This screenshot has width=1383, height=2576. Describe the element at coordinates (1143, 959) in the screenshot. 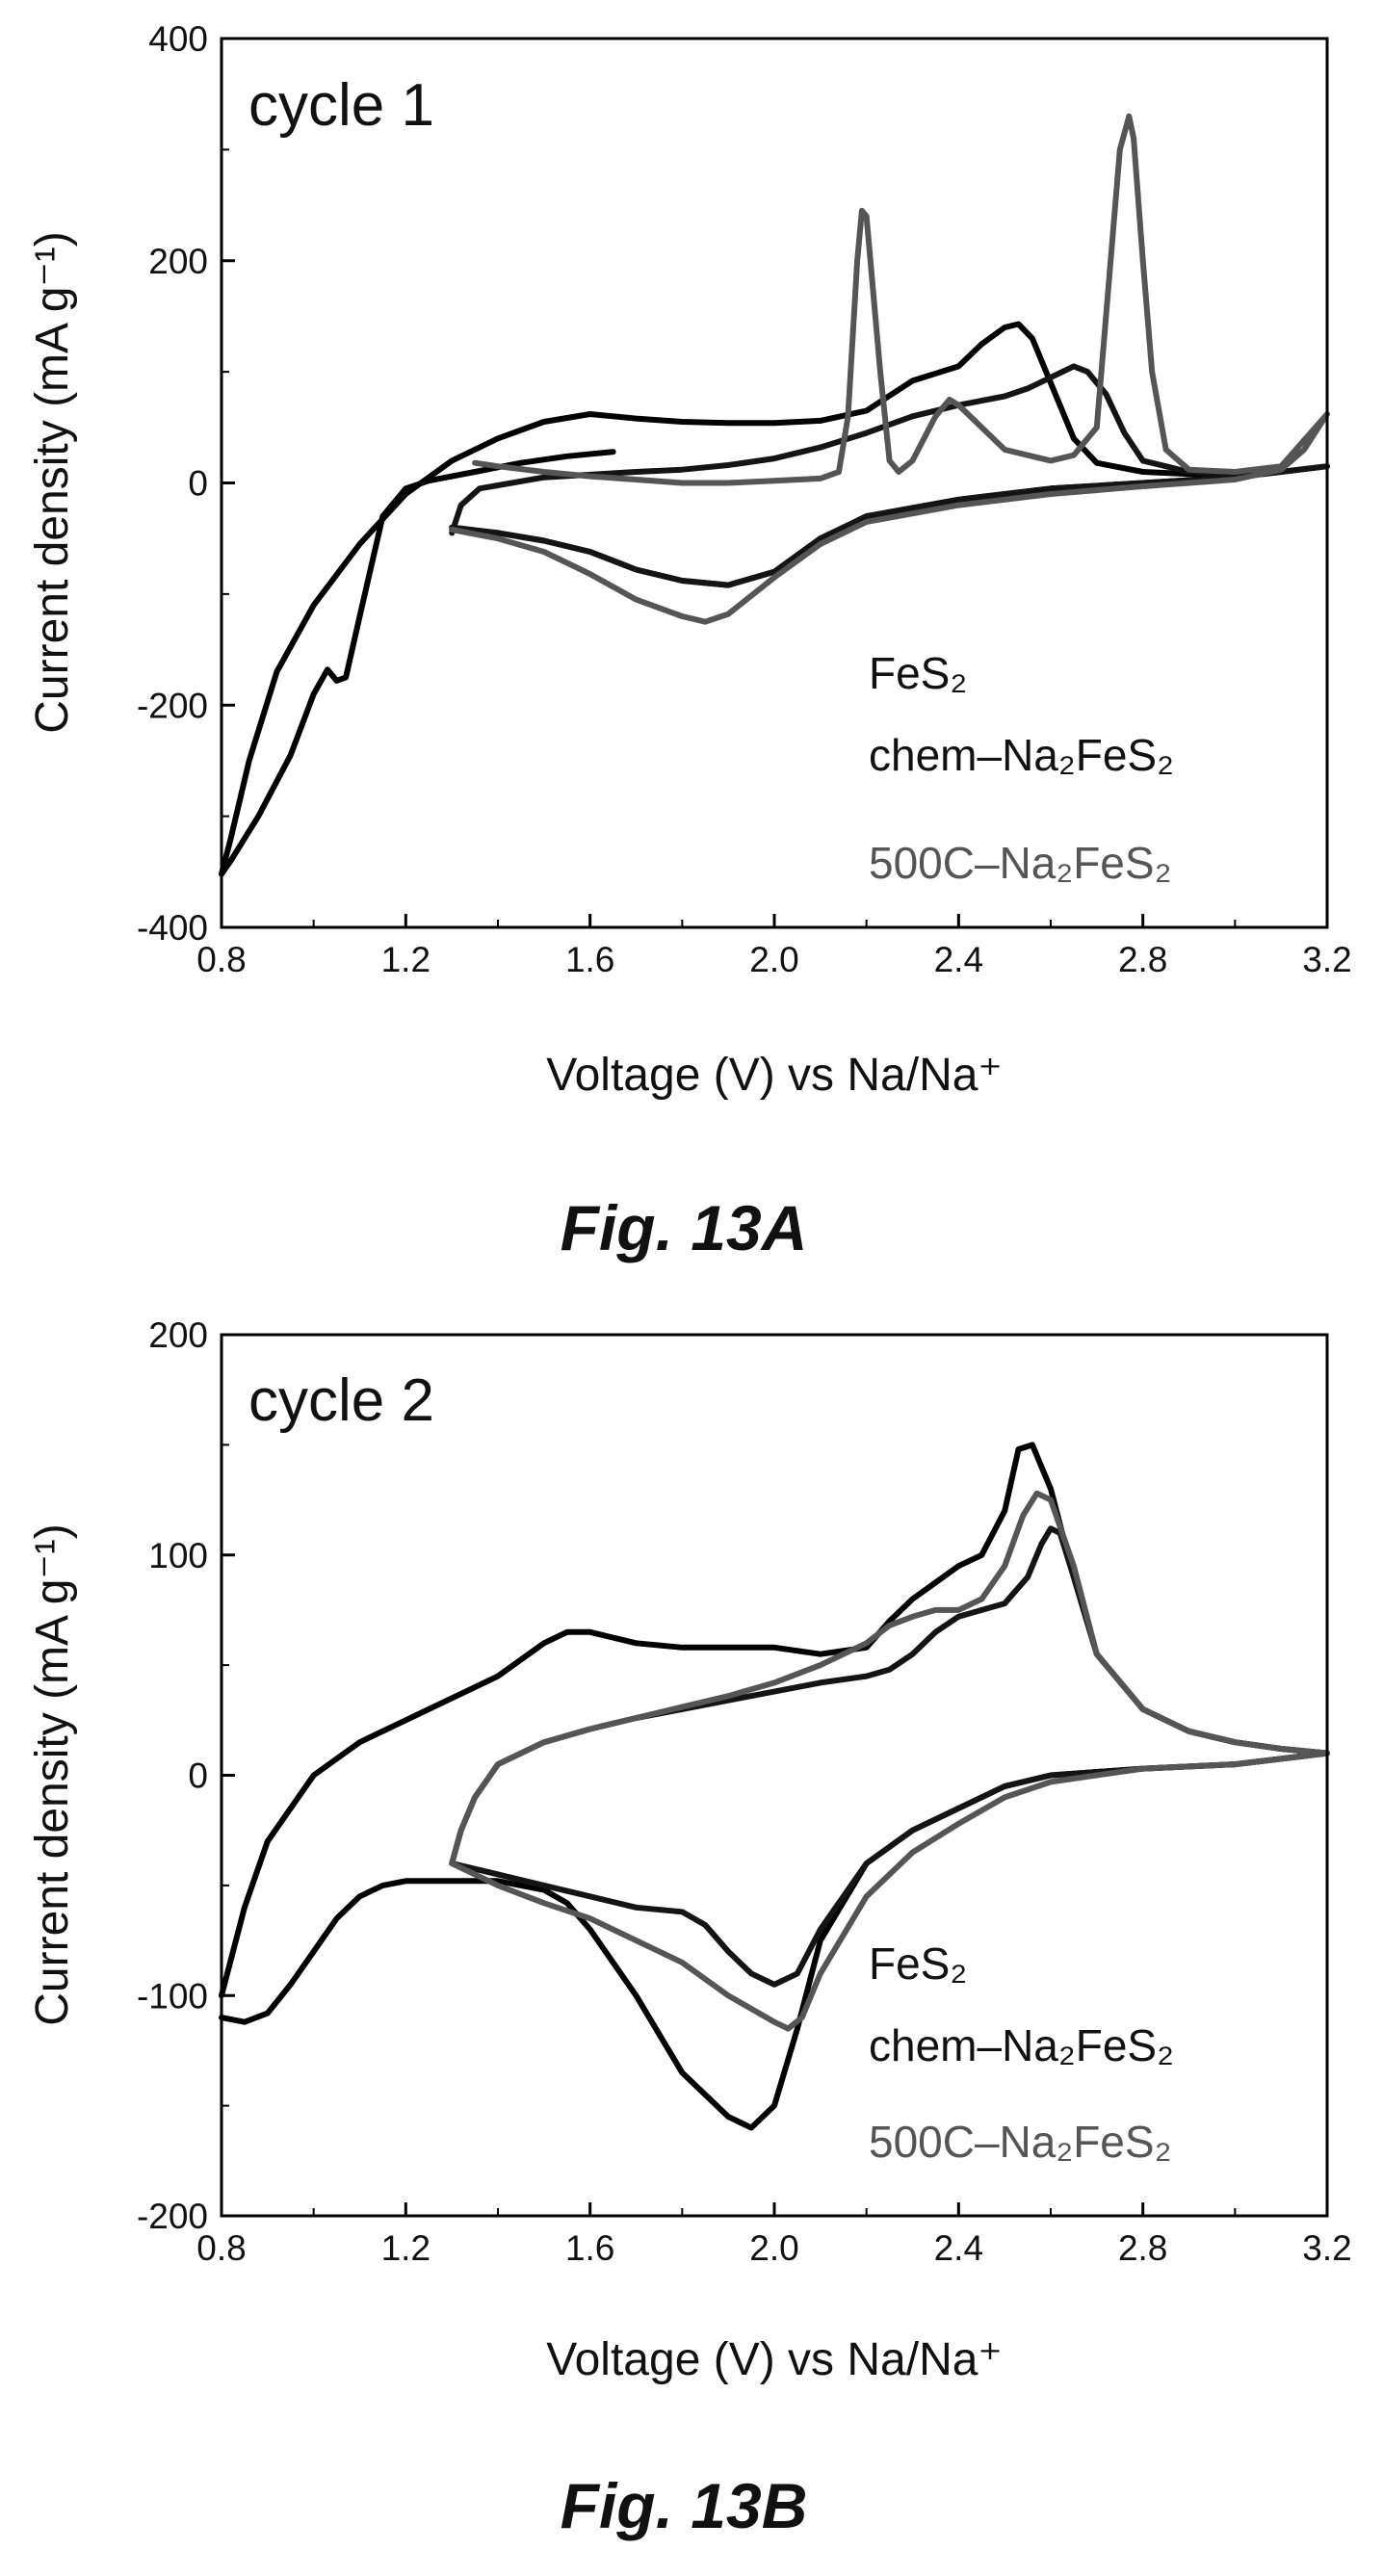

I see `x-tick-label-a-5: 2.8` at that location.